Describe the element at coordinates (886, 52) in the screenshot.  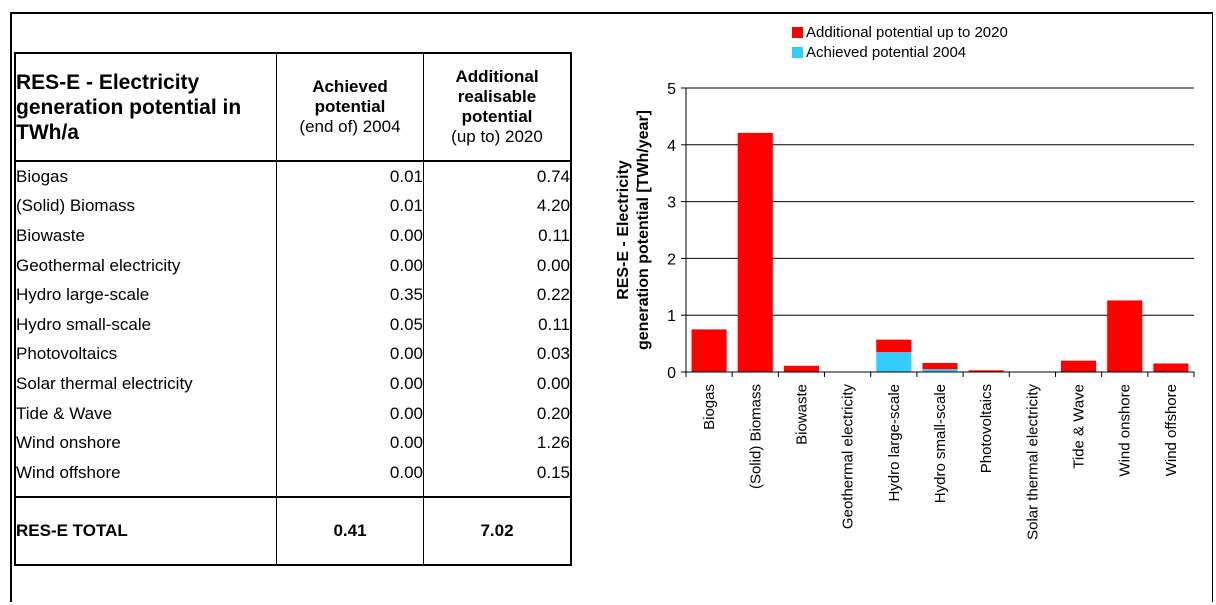
I see `legend-label: Achieved potential 2004` at that location.